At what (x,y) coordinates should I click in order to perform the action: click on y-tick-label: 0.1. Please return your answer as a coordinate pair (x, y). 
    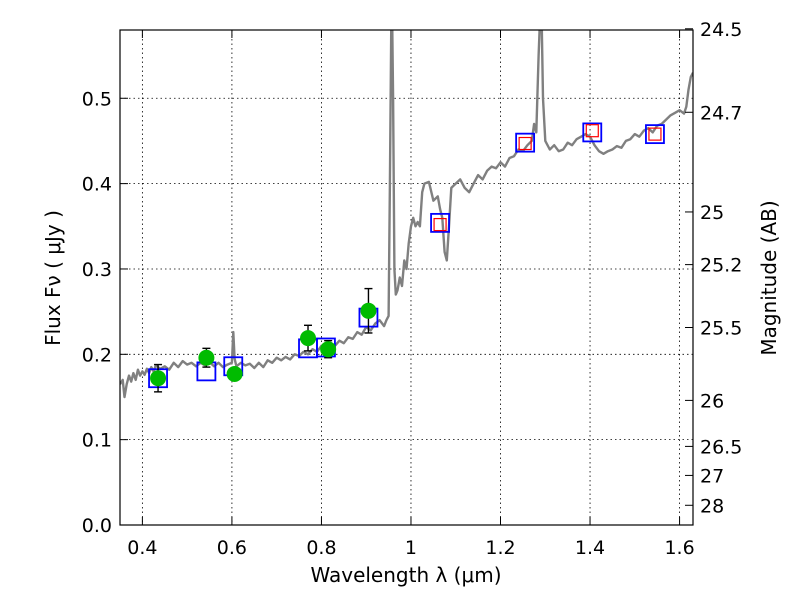
    Looking at the image, I should click on (97, 441).